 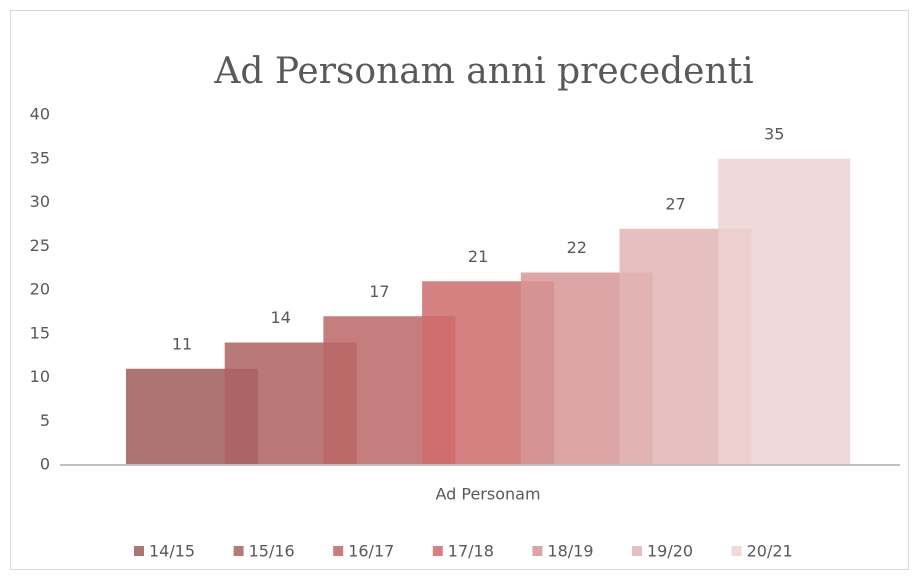 I want to click on data-label: 14, so click(x=281, y=317).